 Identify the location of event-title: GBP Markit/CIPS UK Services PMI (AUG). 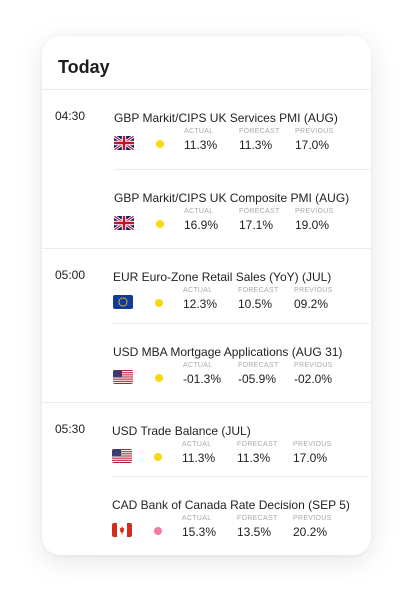
(226, 118).